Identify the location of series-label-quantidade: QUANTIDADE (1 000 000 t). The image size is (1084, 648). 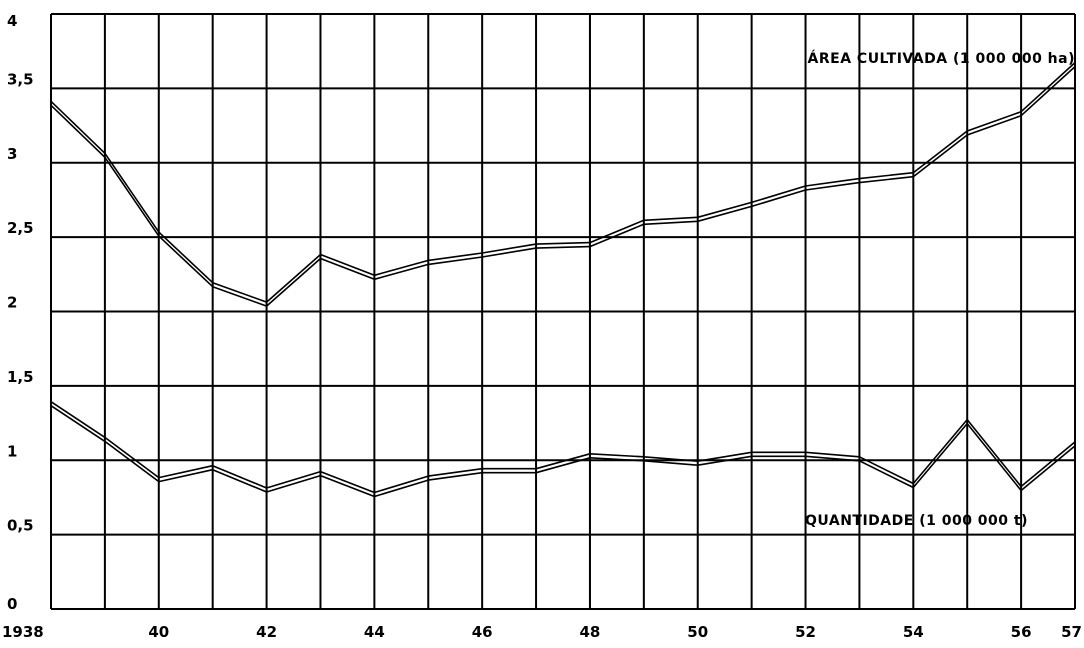
(916, 521).